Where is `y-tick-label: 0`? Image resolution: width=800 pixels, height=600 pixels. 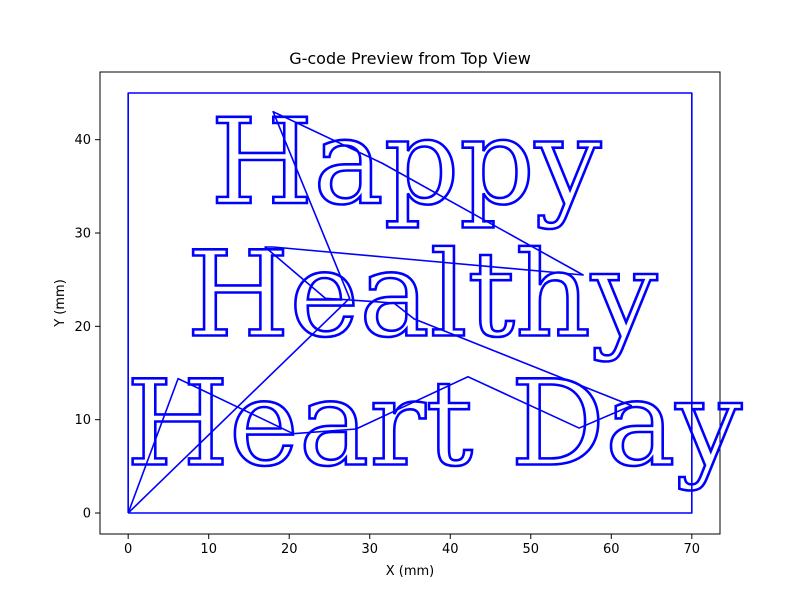
y-tick-label: 0 is located at coordinates (87, 514).